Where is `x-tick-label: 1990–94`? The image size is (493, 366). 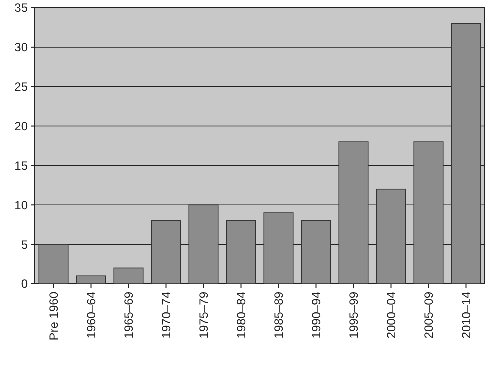 x-tick-label: 1990–94 is located at coordinates (316, 315).